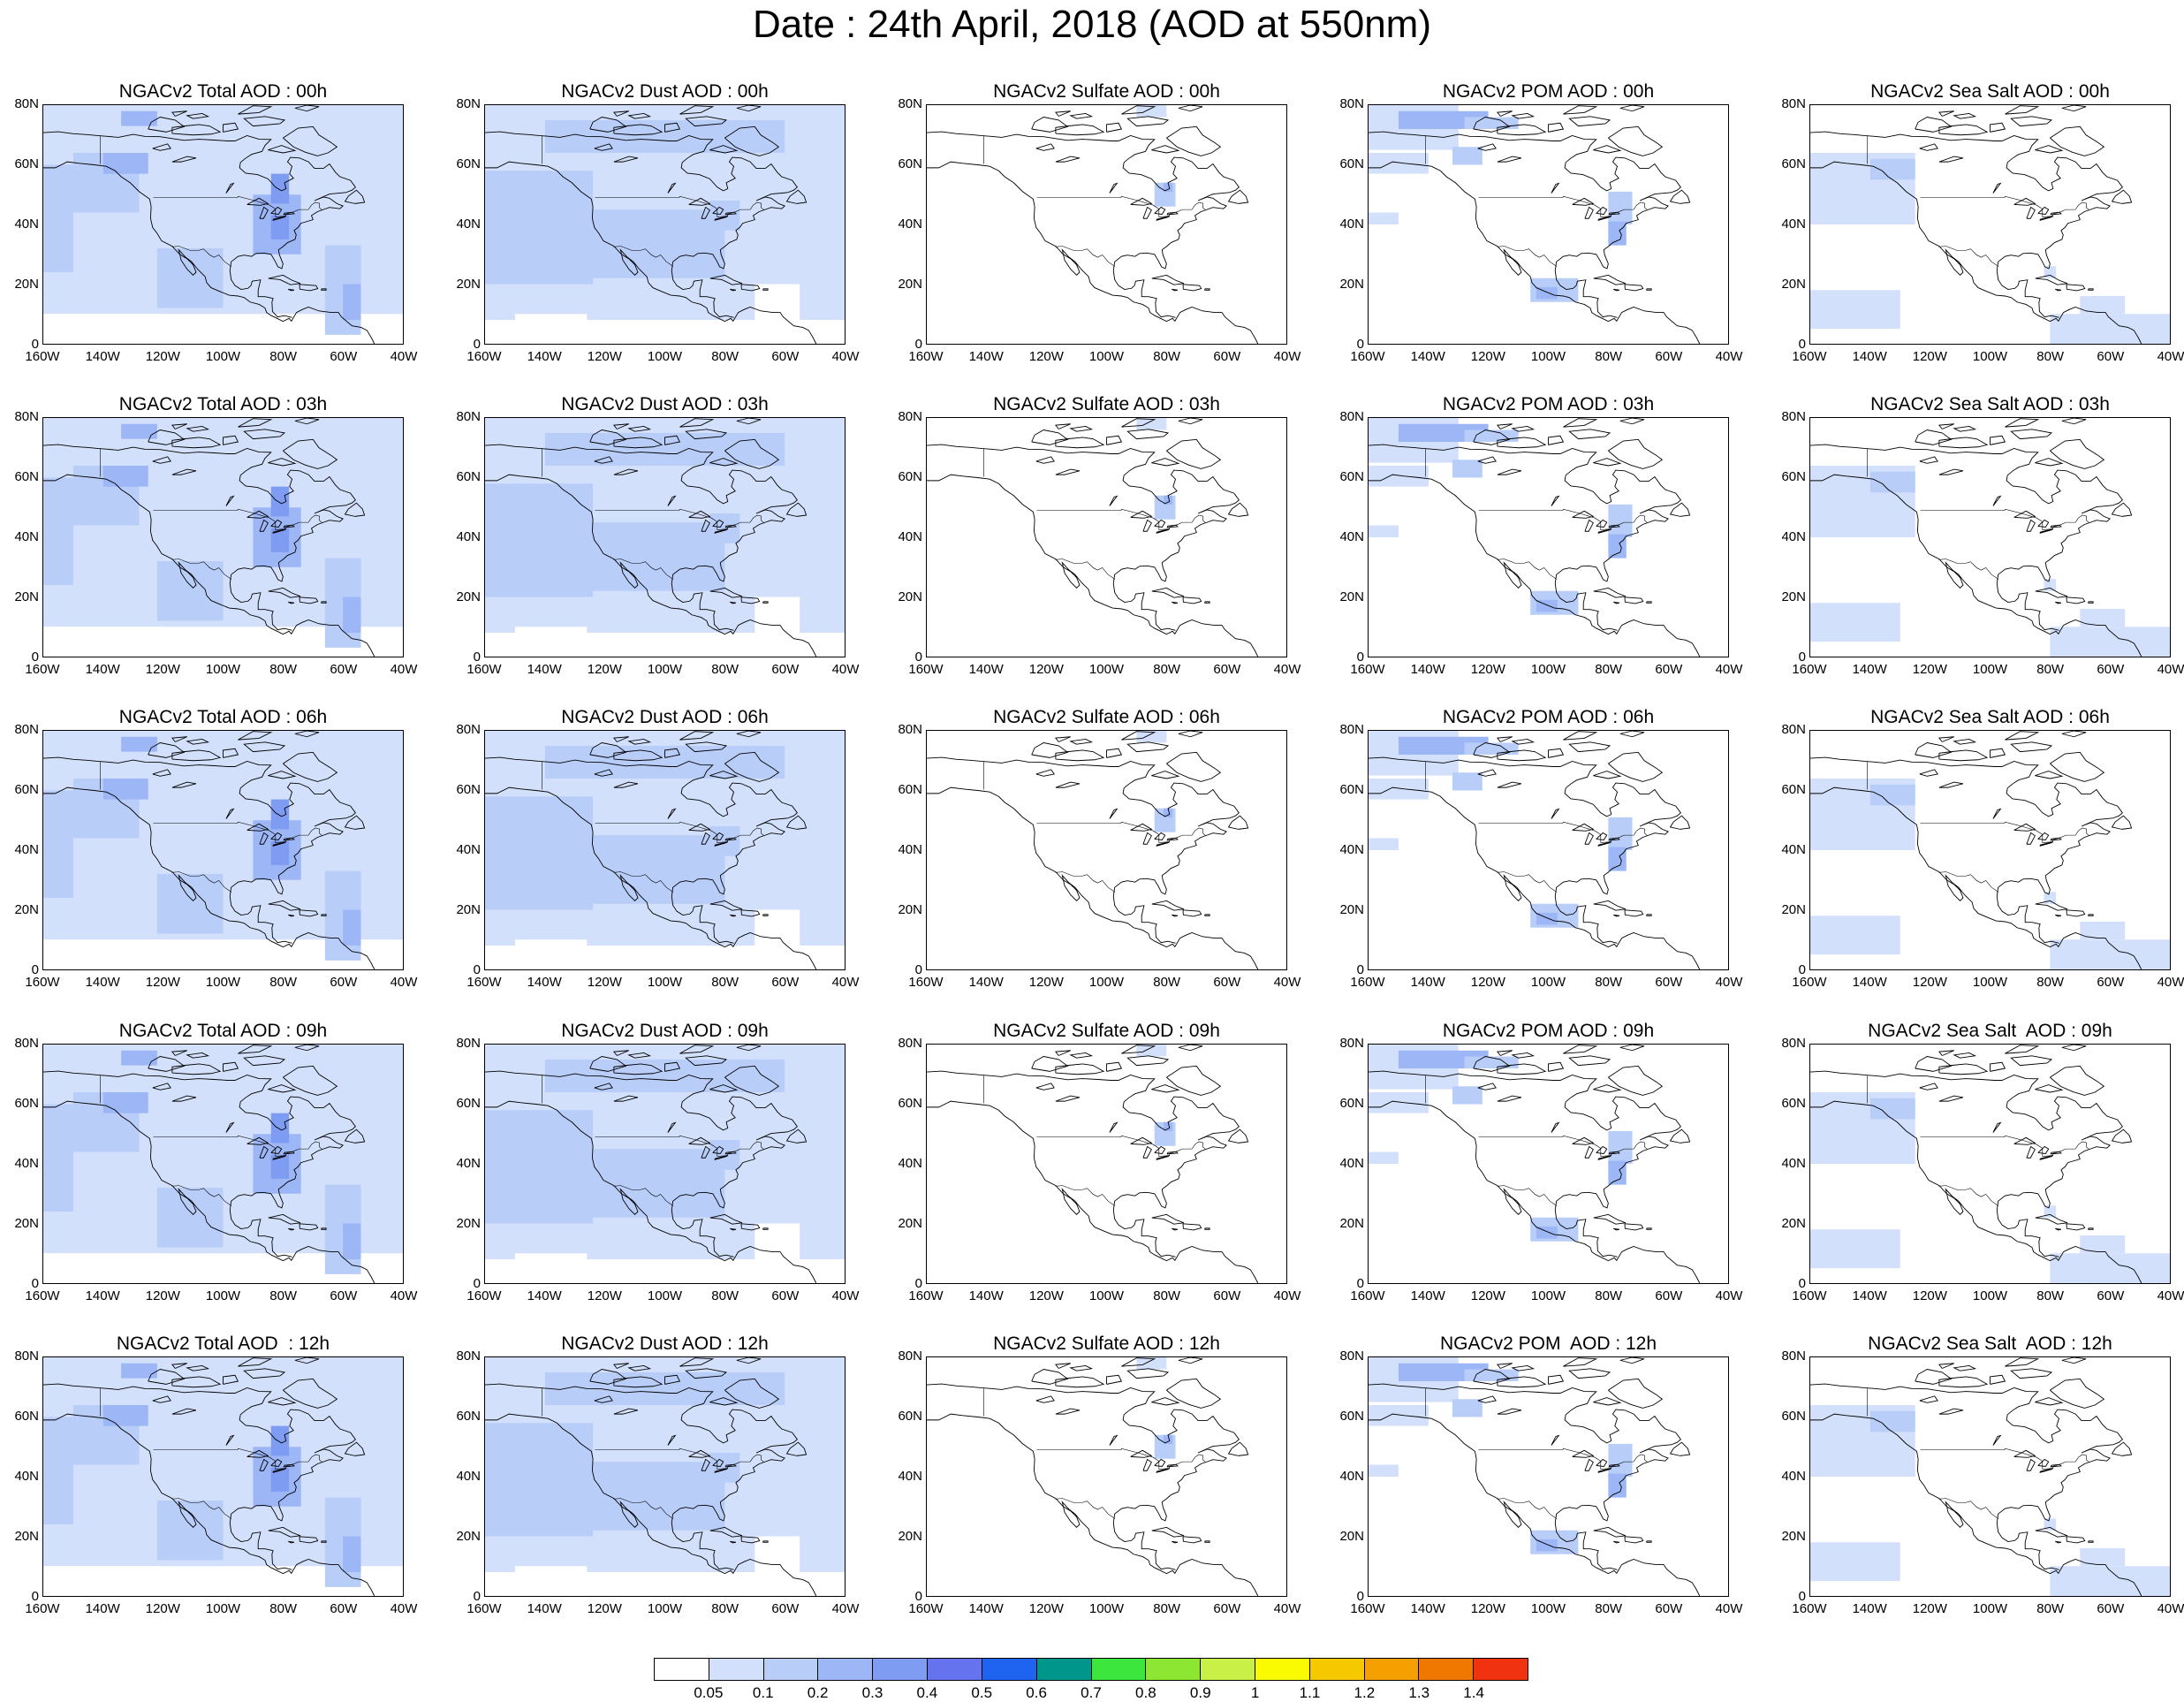 The width and height of the screenshot is (2184, 1702). Describe the element at coordinates (1990, 404) in the screenshot. I see `panel-title: NGACv2 Sea Salt AOD : 03h` at that location.